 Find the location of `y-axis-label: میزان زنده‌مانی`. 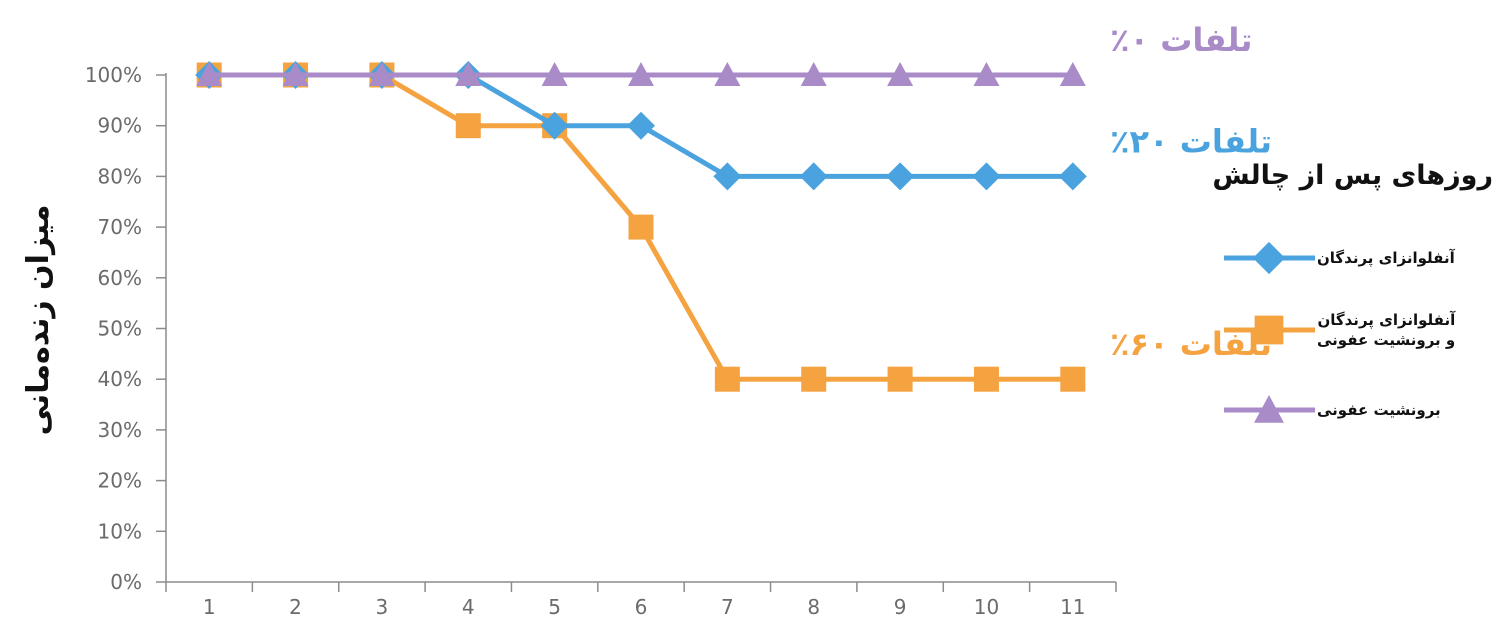

y-axis-label: میزان زنده‌مانی is located at coordinates (38, 320).